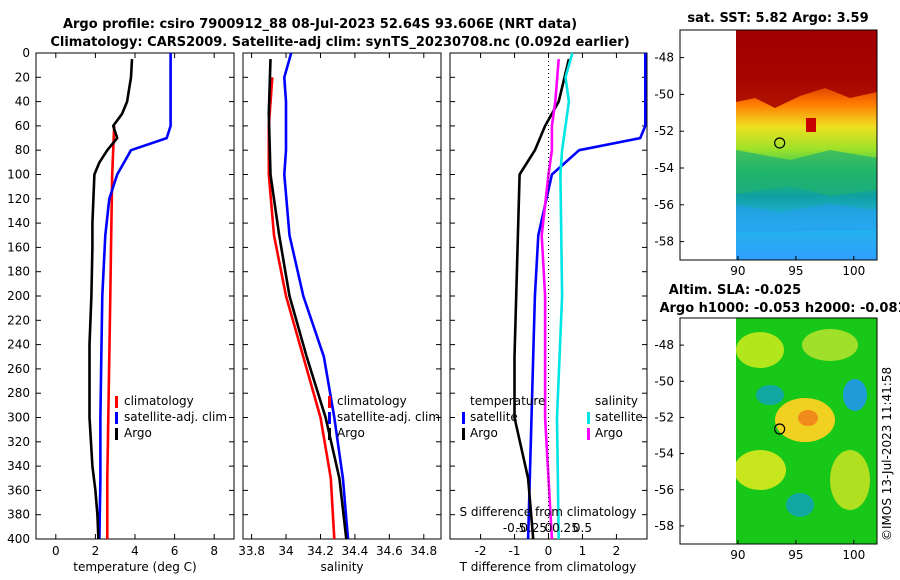  What do you see at coordinates (18, 320) in the screenshot?
I see `y-tick-label: 220` at bounding box center [18, 320].